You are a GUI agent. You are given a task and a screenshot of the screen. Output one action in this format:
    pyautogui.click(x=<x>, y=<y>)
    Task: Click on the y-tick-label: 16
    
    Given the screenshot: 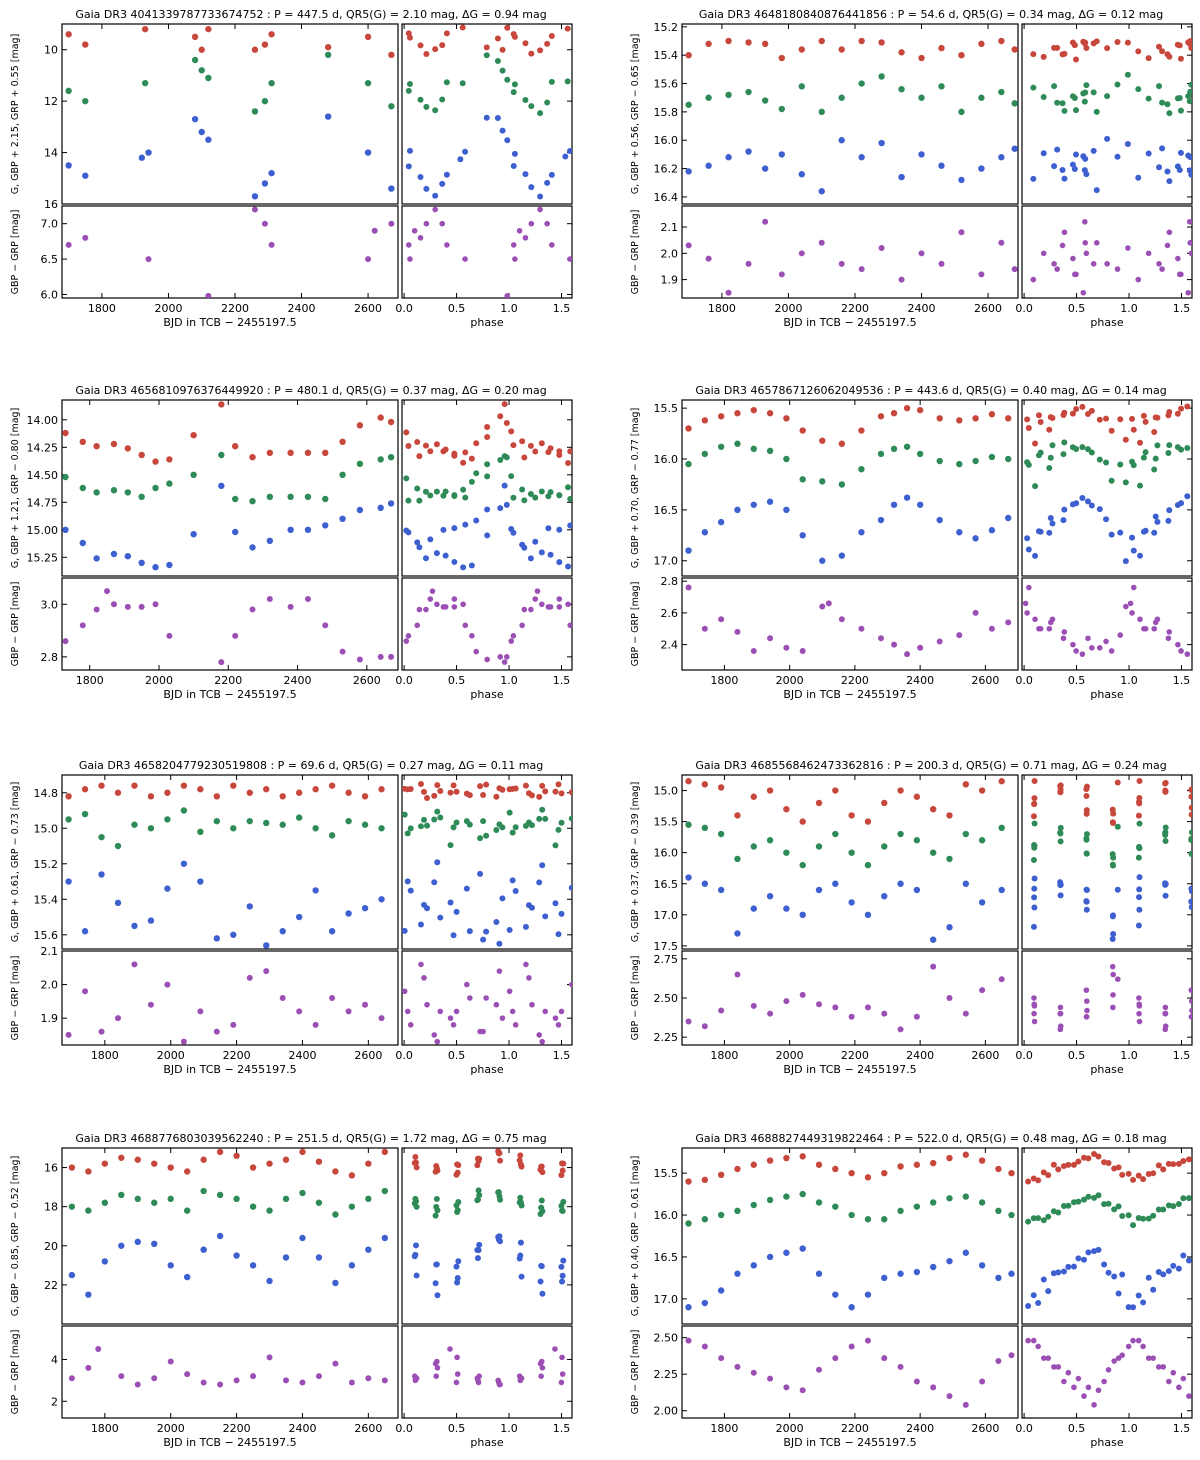 What is the action you would take?
    pyautogui.click(x=51, y=1168)
    